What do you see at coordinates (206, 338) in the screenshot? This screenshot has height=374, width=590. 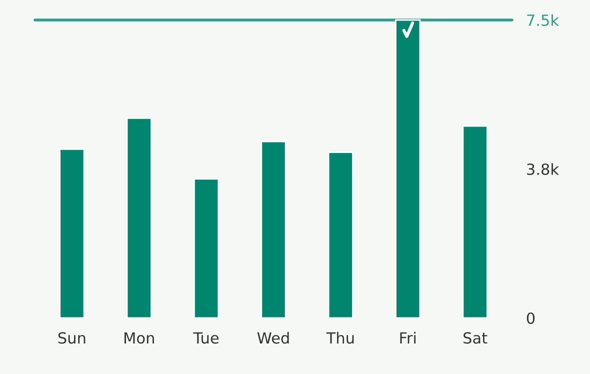 I see `x-tick-label: Tue` at bounding box center [206, 338].